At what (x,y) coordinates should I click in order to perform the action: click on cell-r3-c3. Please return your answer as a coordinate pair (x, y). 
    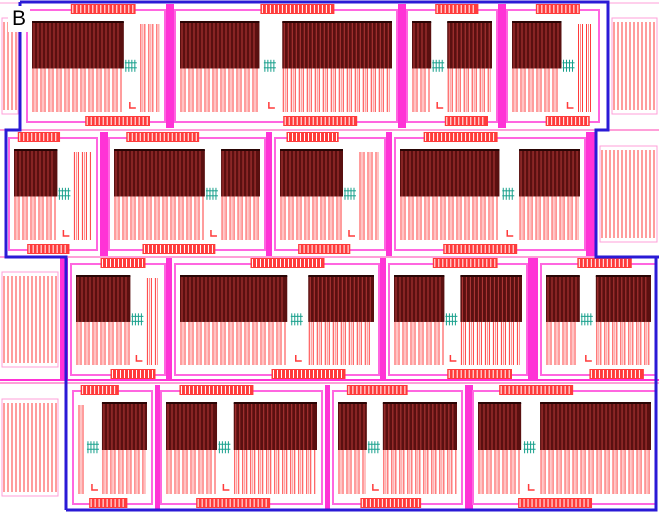
    Looking at the image, I should click on (397, 446).